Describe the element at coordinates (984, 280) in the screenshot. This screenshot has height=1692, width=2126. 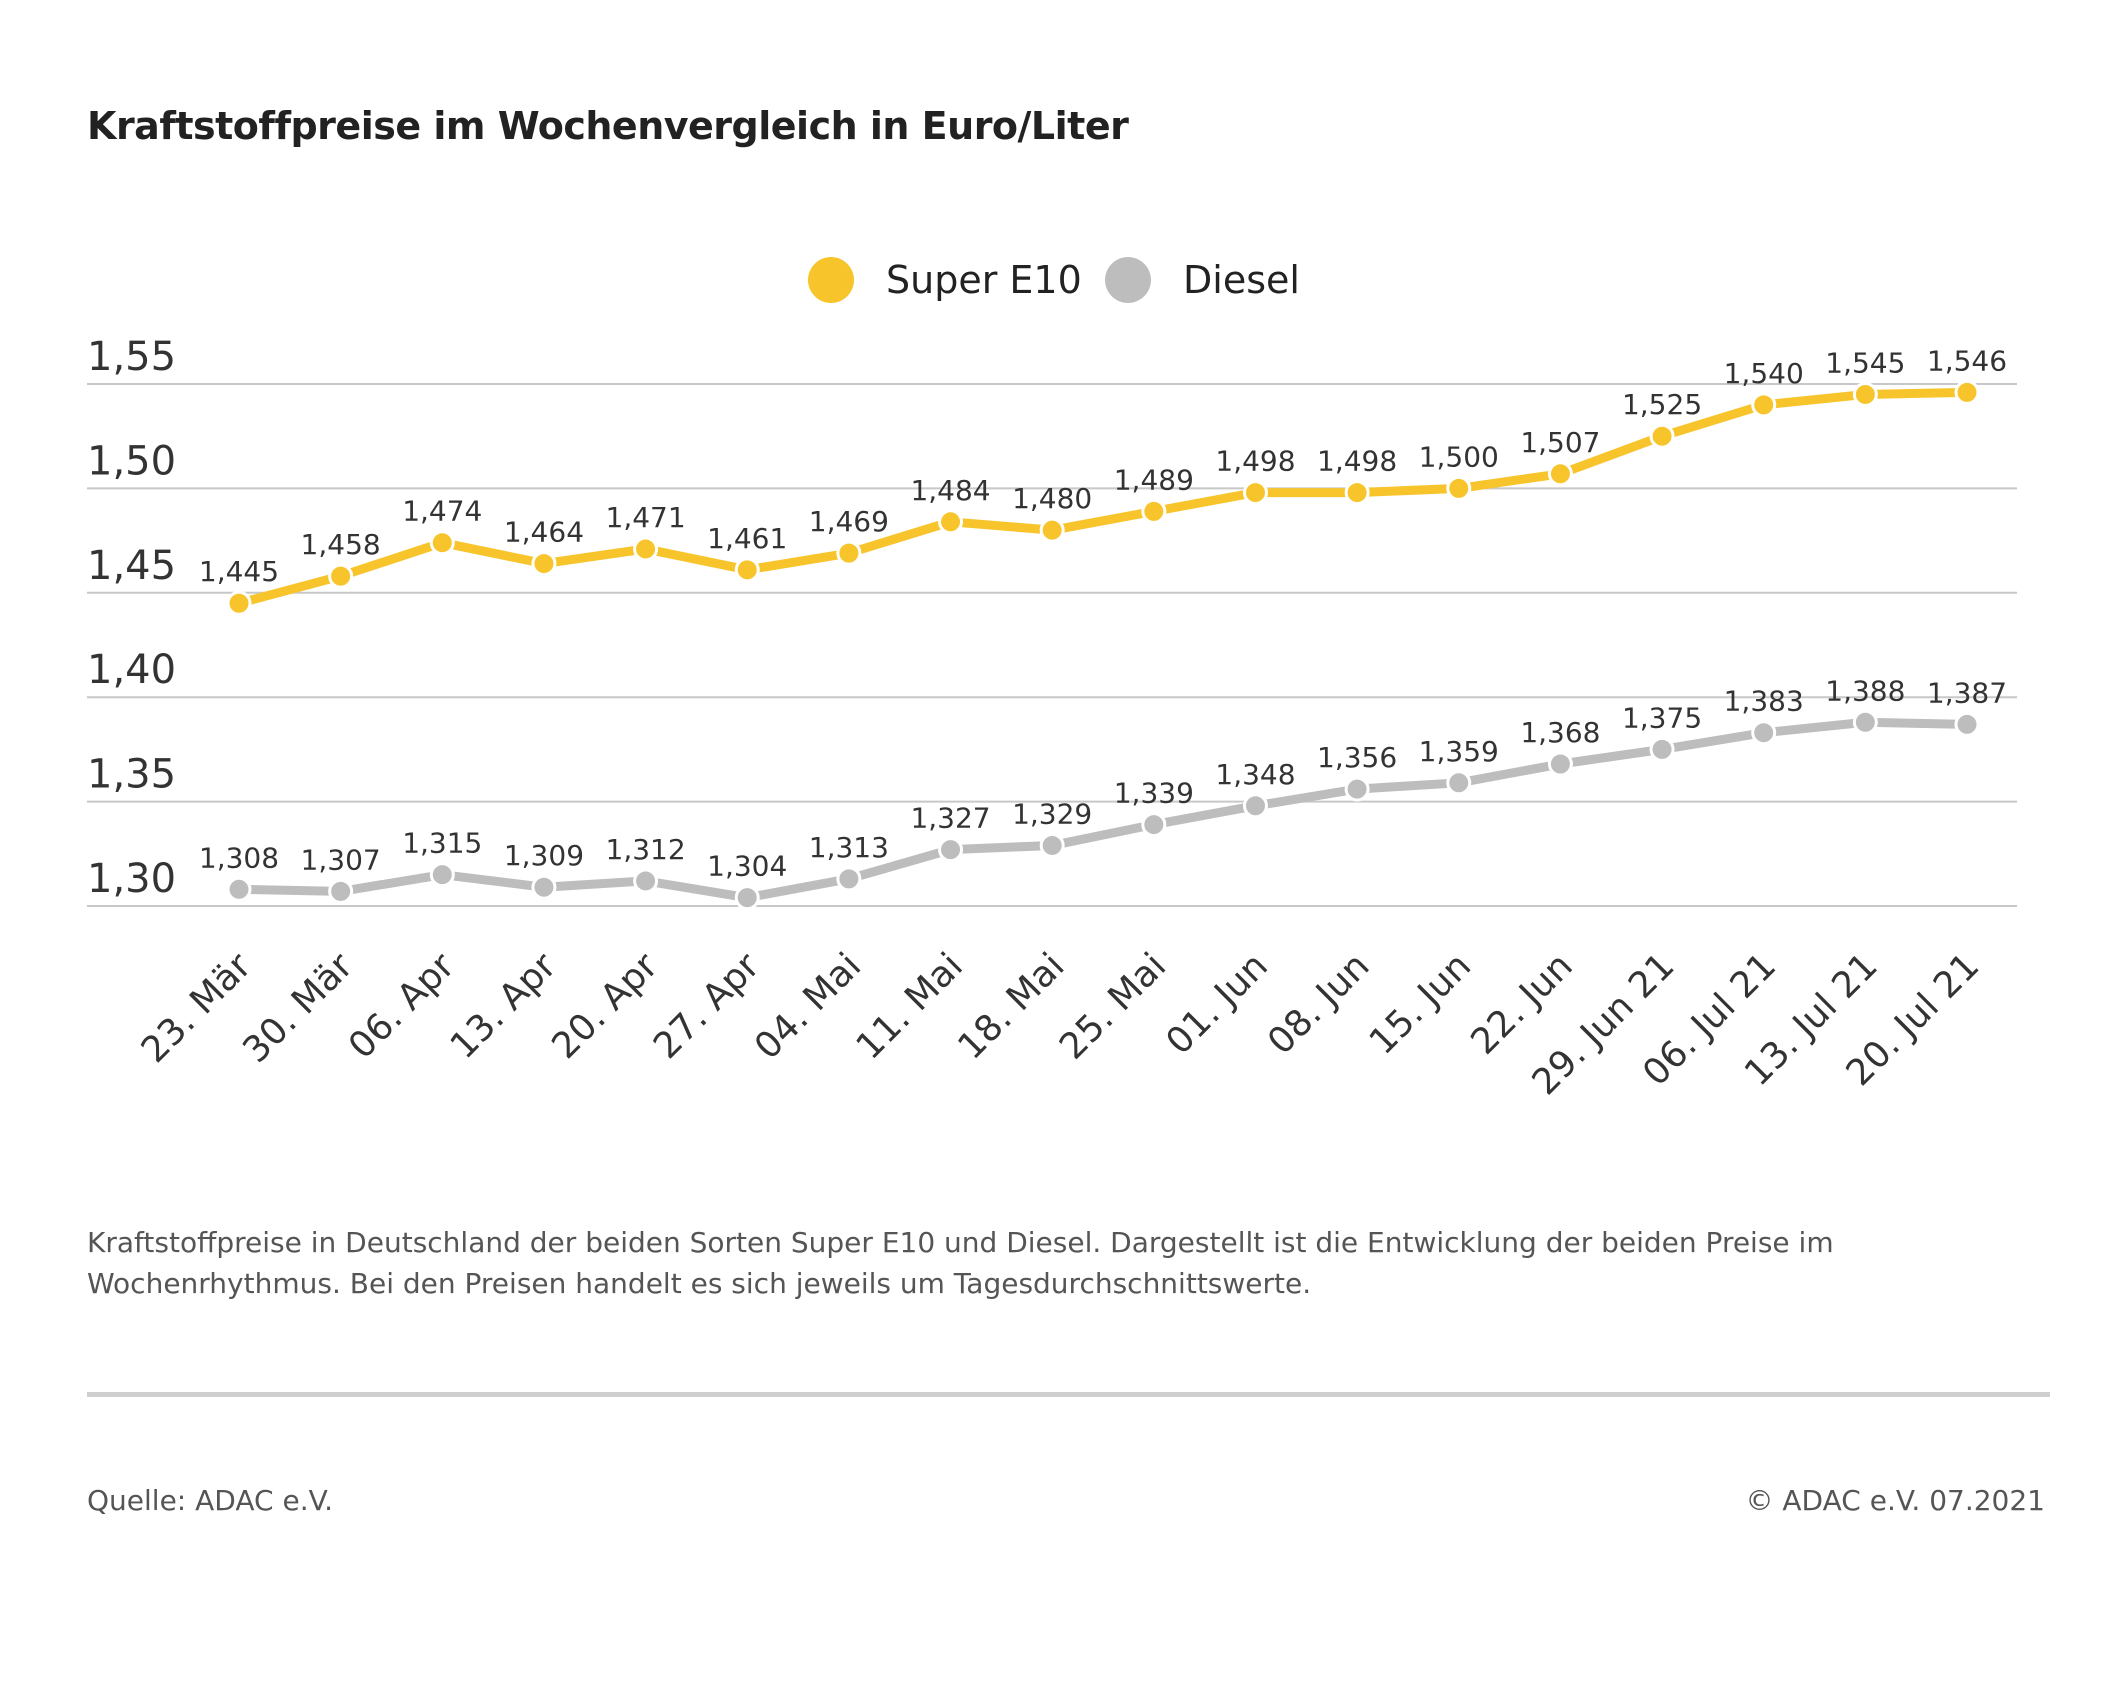
I see `legend-label: Super E10` at that location.